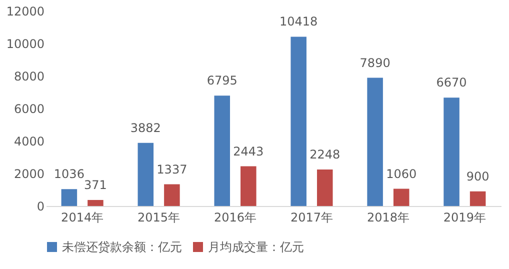  Describe the element at coordinates (25, 11) in the screenshot. I see `y-tick-label: 12000` at that location.